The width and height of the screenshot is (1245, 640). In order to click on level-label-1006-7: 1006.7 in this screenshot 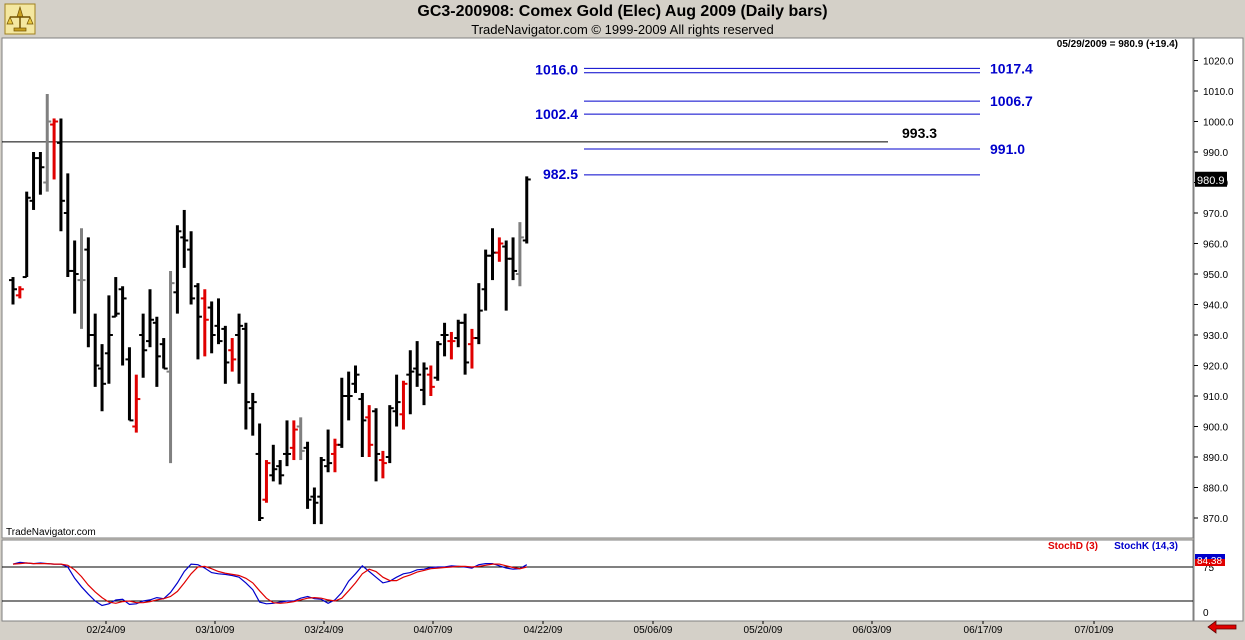, I will do `click(1011, 101)`.